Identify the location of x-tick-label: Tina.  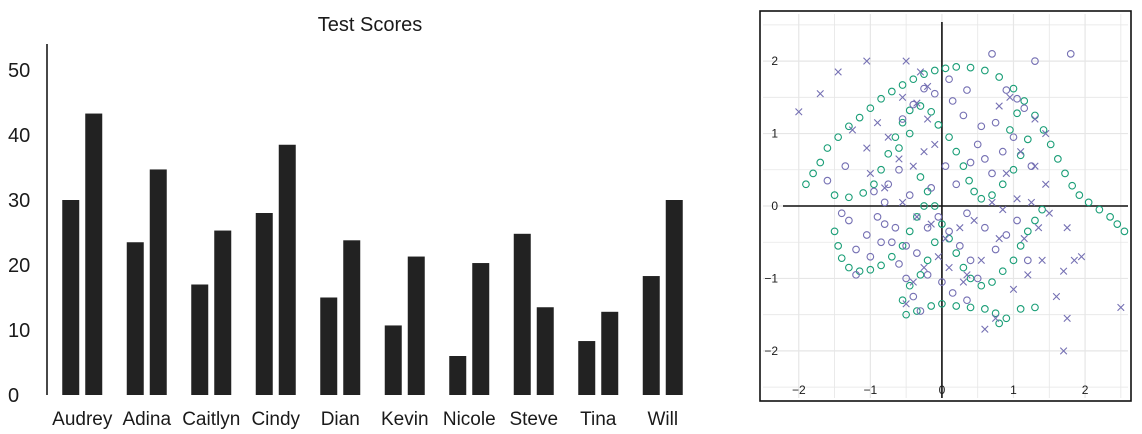
(598, 419).